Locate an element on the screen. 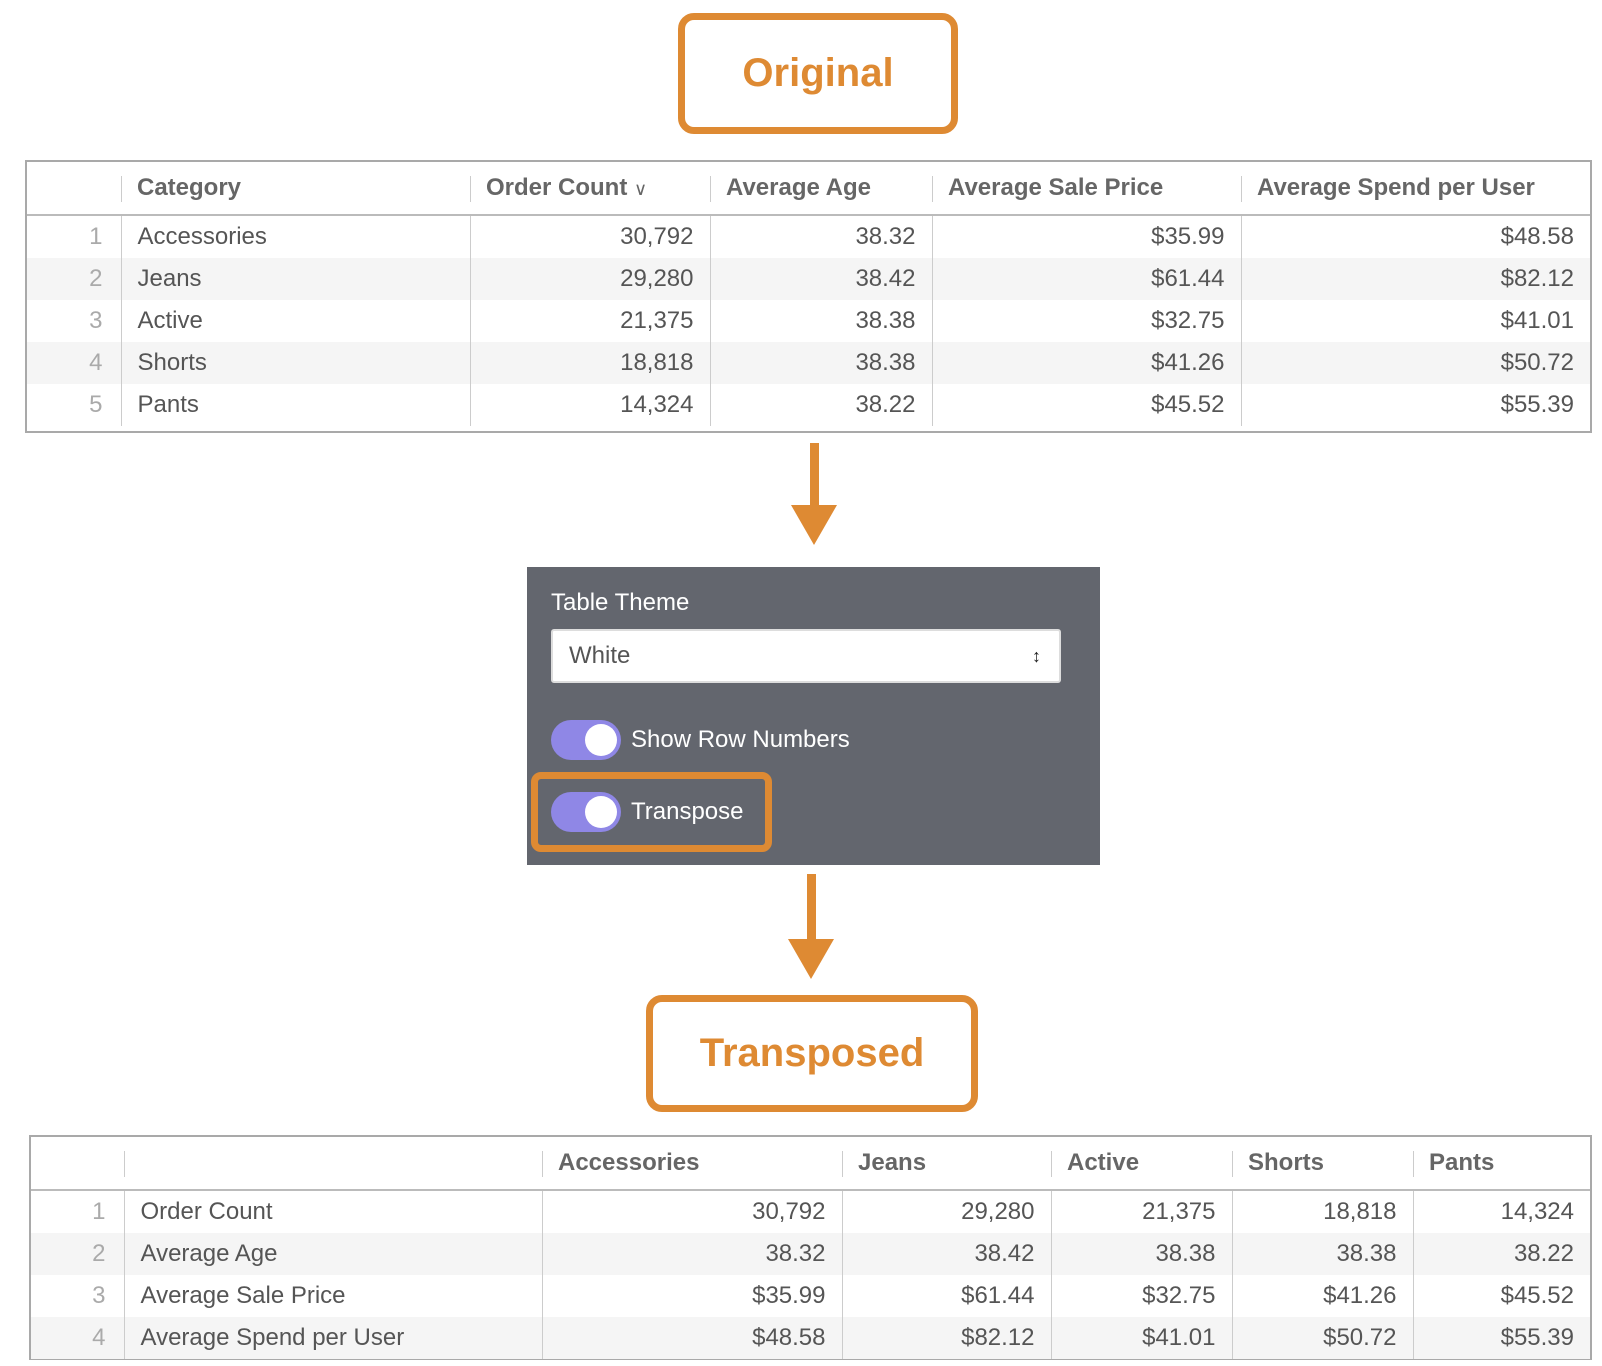 The image size is (1602, 1366). column-header-category: Category is located at coordinates (295, 189).